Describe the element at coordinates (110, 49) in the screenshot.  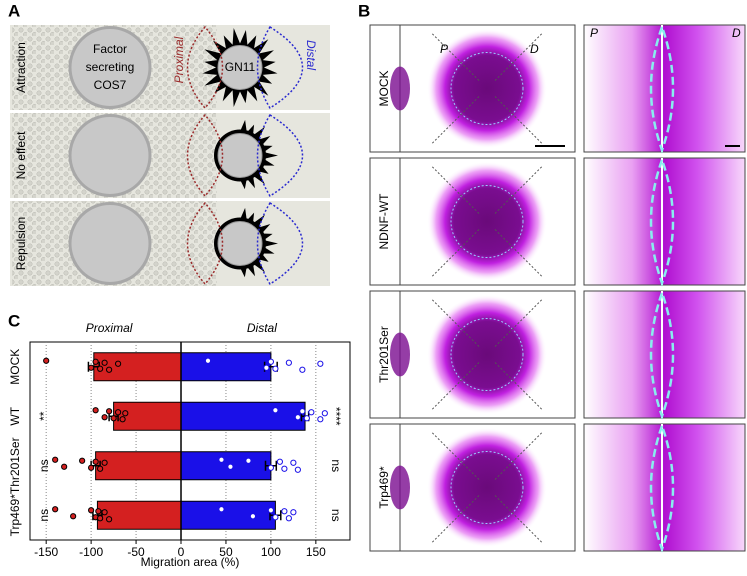
I see `cos7-label: Factor` at that location.